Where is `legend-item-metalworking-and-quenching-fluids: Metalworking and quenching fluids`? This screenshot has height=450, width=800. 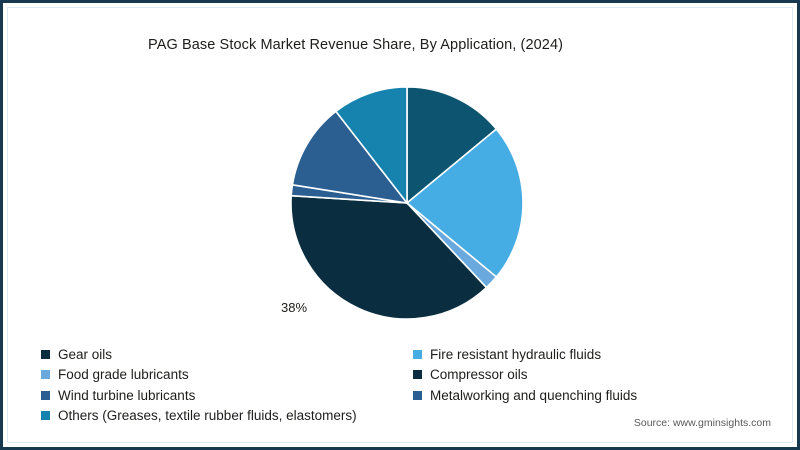
legend-item-metalworking-and-quenching-fluids: Metalworking and quenching fluids is located at coordinates (525, 395).